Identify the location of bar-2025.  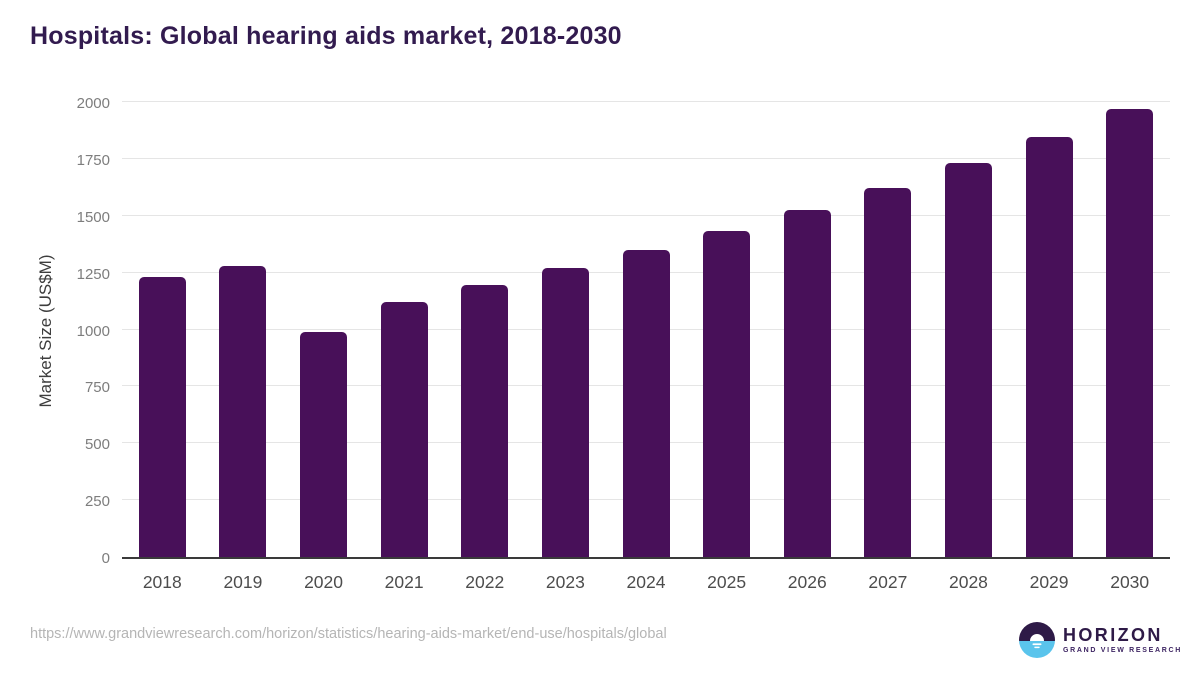
(727, 393).